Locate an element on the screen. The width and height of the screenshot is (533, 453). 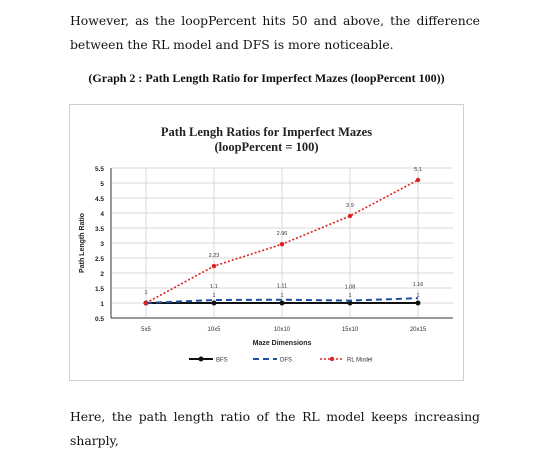
data-label-rl-model: 3.9 is located at coordinates (350, 206).